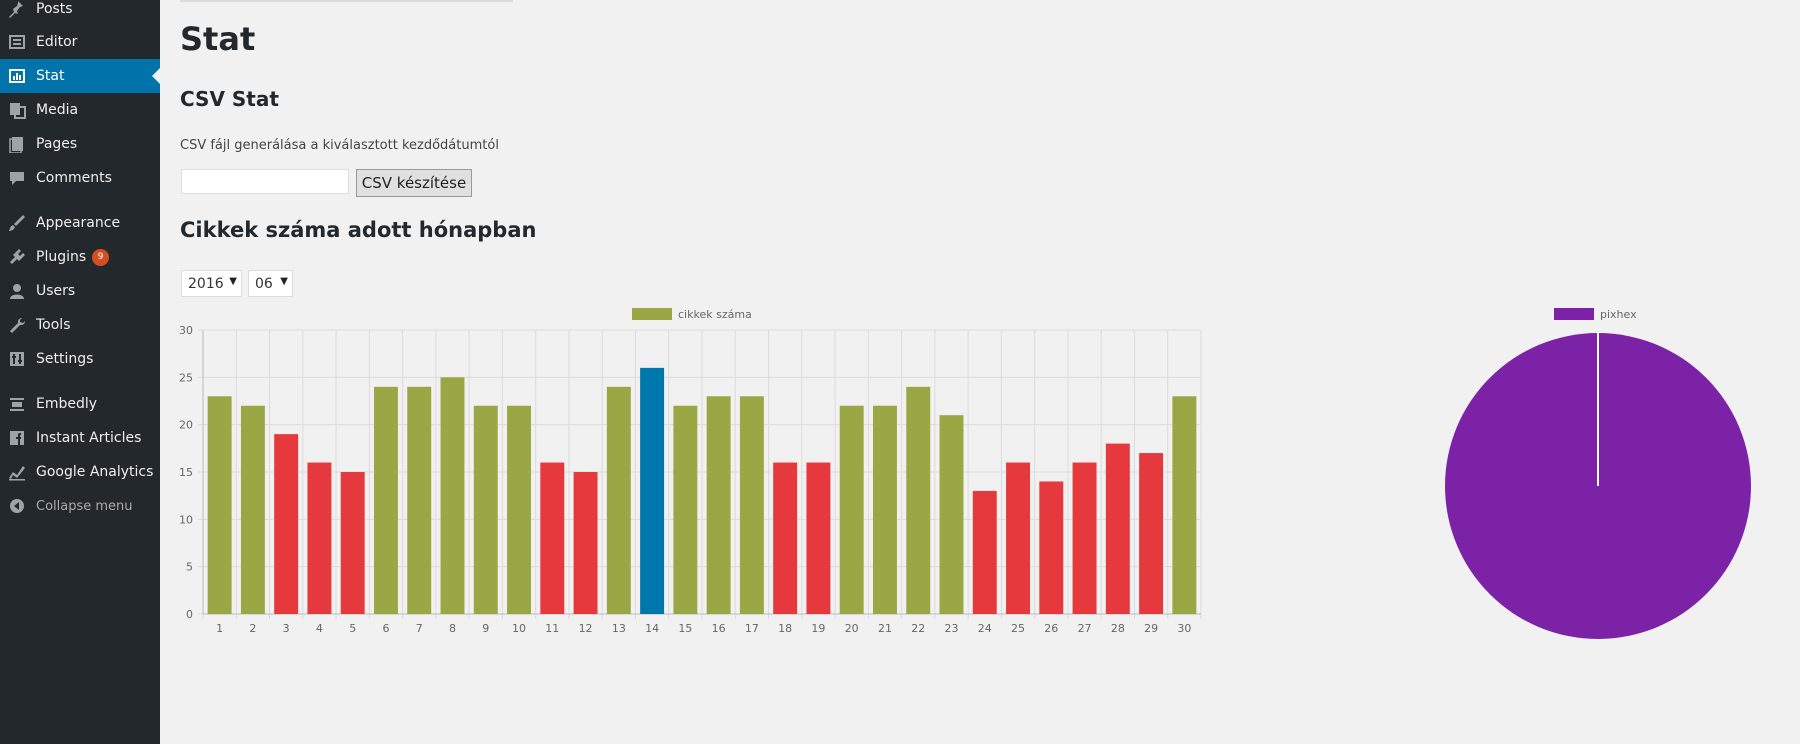 This screenshot has width=1800, height=744. What do you see at coordinates (552, 628) in the screenshot?
I see `x-tick-label: 11` at bounding box center [552, 628].